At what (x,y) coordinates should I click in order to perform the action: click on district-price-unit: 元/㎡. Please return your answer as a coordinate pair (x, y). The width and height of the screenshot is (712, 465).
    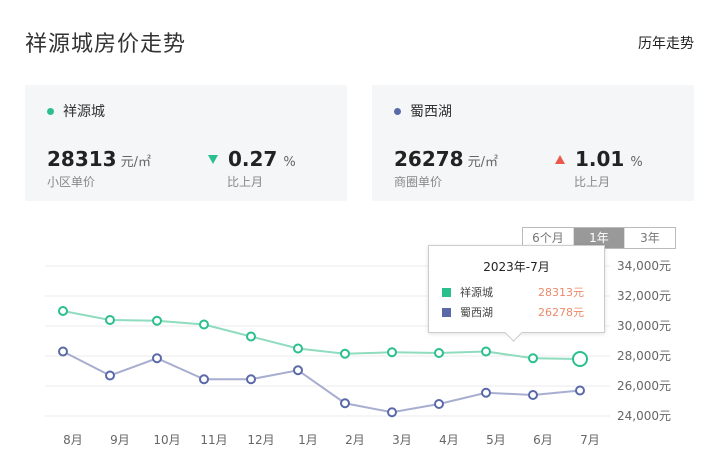
    Looking at the image, I should click on (482, 162).